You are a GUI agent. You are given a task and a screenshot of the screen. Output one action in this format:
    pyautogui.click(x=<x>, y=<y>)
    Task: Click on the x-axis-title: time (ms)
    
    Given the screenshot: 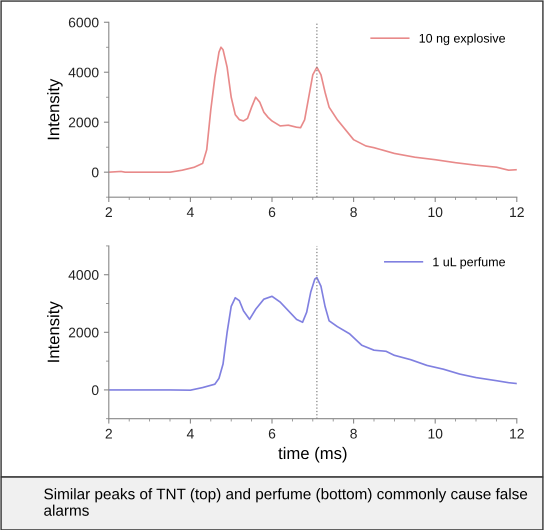 What is the action you would take?
    pyautogui.click(x=312, y=454)
    